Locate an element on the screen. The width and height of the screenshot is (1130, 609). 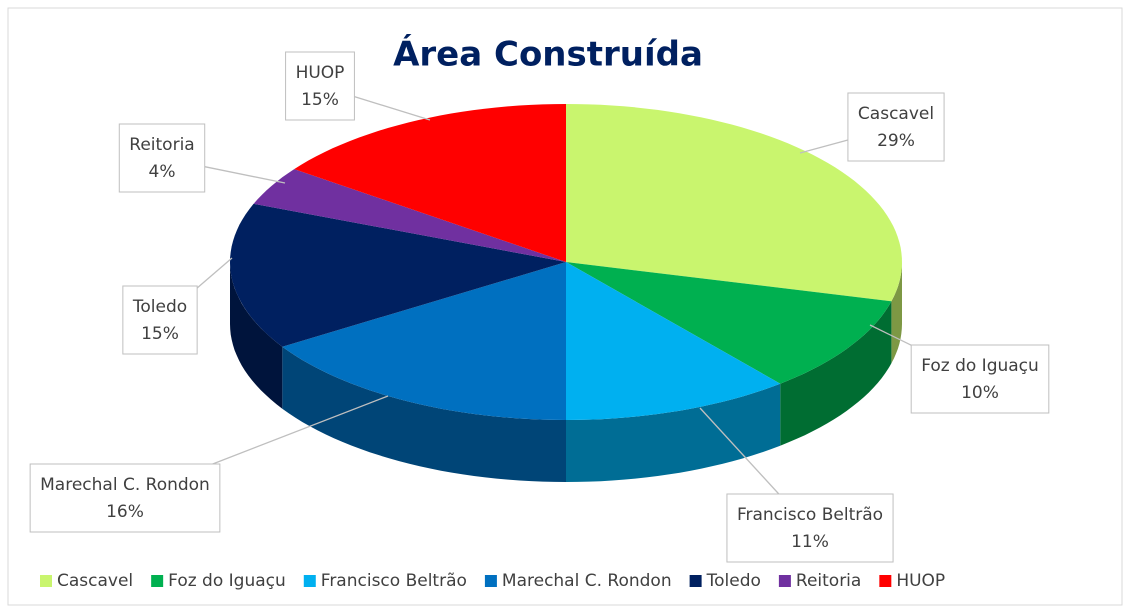
data-label: Cascavel 29% is located at coordinates (872, 127).